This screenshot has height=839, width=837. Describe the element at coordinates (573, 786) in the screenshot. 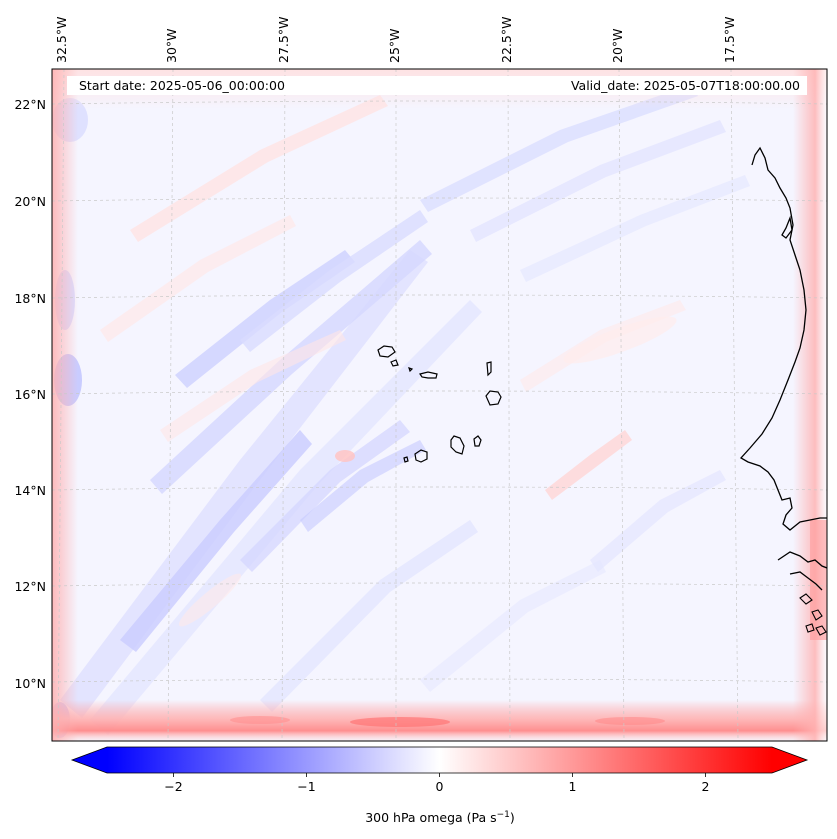

I see `colorbar-tick-label: 1` at that location.